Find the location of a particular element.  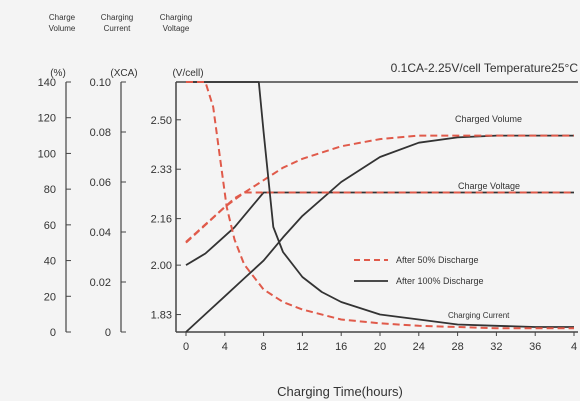

voltage-axis-header-line-2: Voltage is located at coordinates (176, 28).